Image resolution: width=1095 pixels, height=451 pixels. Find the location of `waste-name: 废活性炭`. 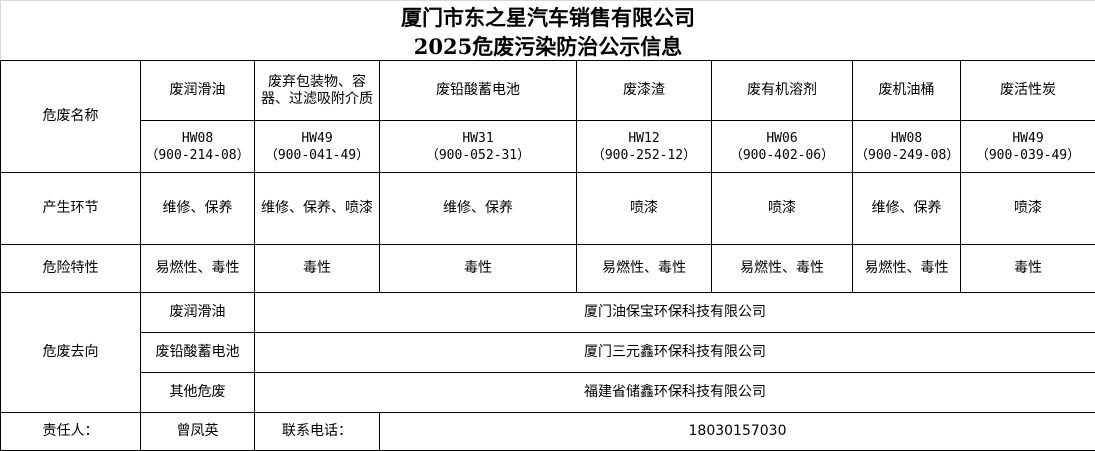

waste-name: 废活性炭 is located at coordinates (1027, 90).